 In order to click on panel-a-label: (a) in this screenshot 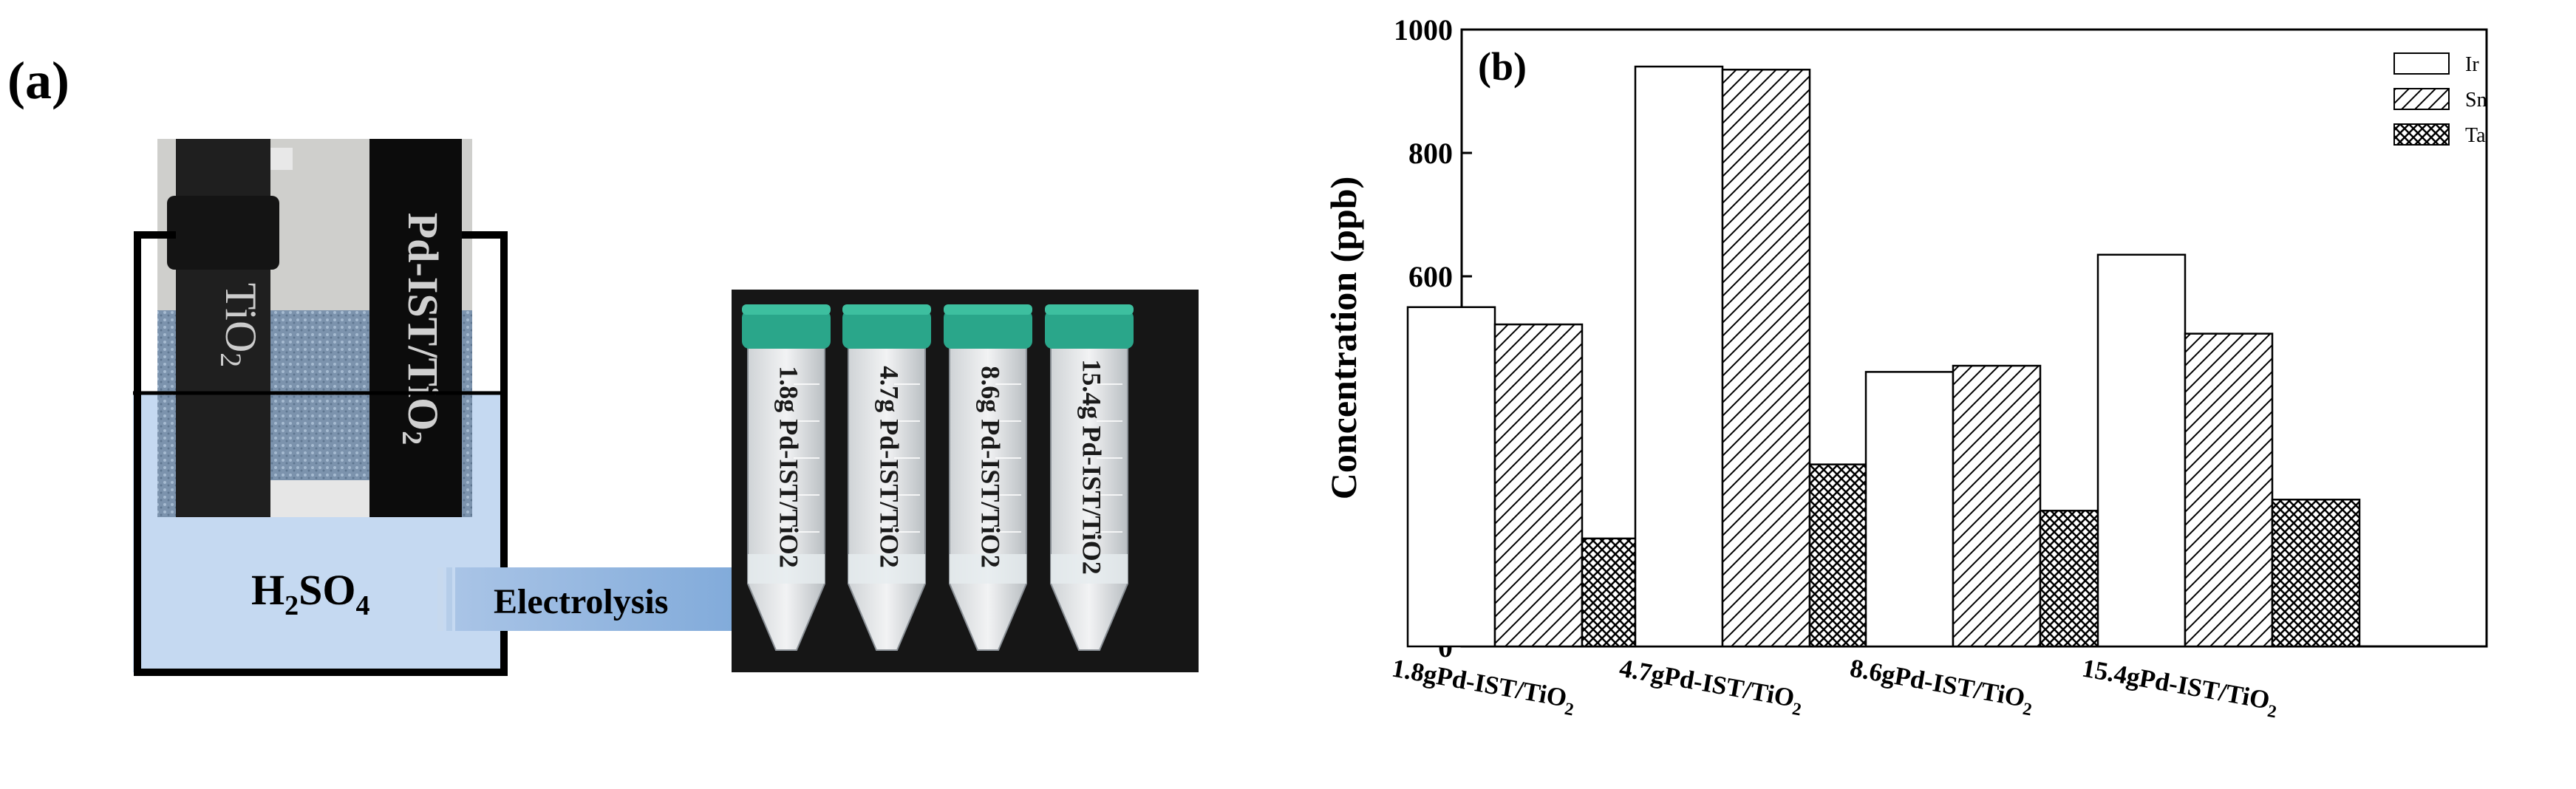, I will do `click(38, 80)`.